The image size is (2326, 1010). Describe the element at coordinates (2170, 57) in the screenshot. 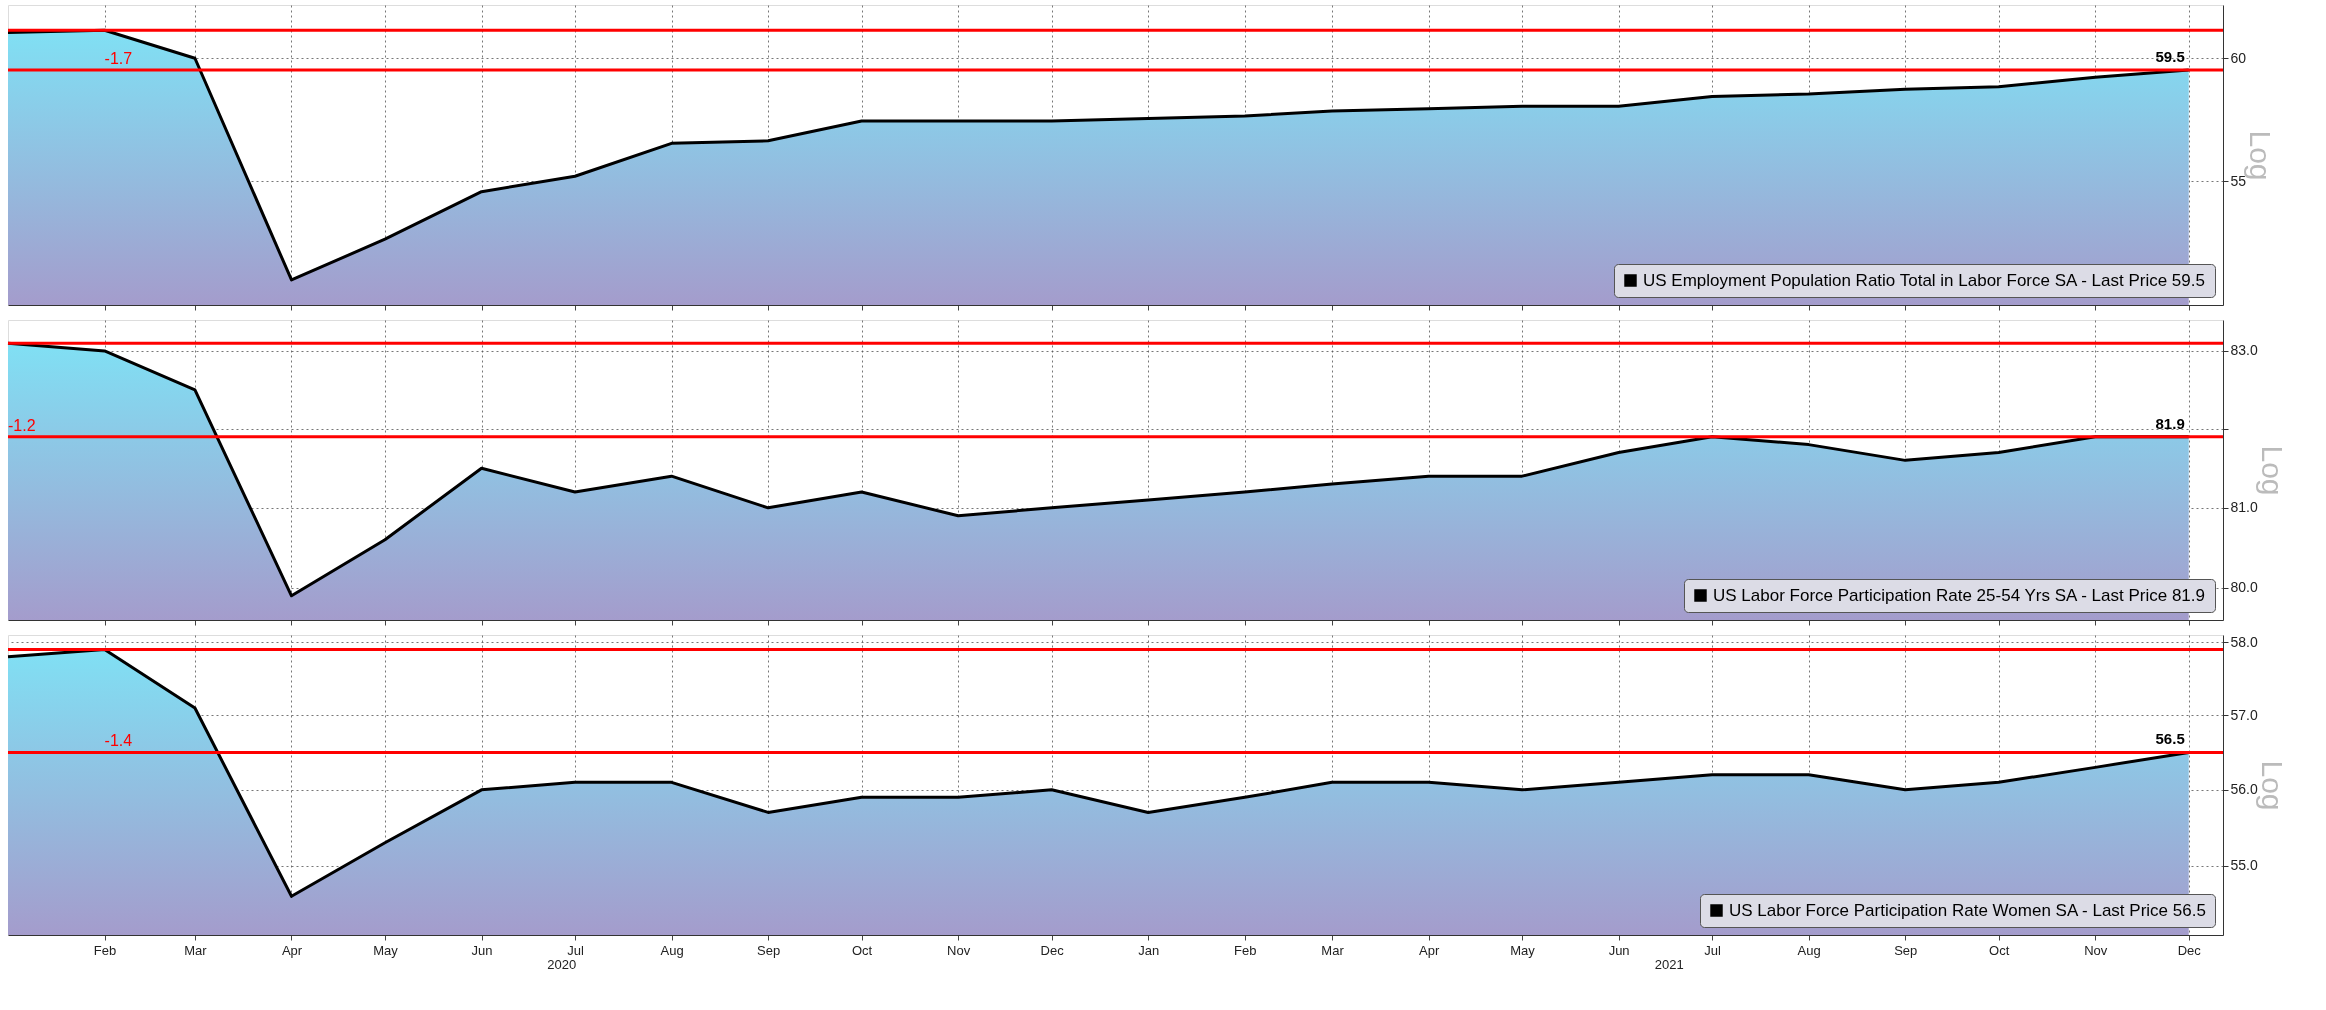

I see `data-label: 59.5` at that location.